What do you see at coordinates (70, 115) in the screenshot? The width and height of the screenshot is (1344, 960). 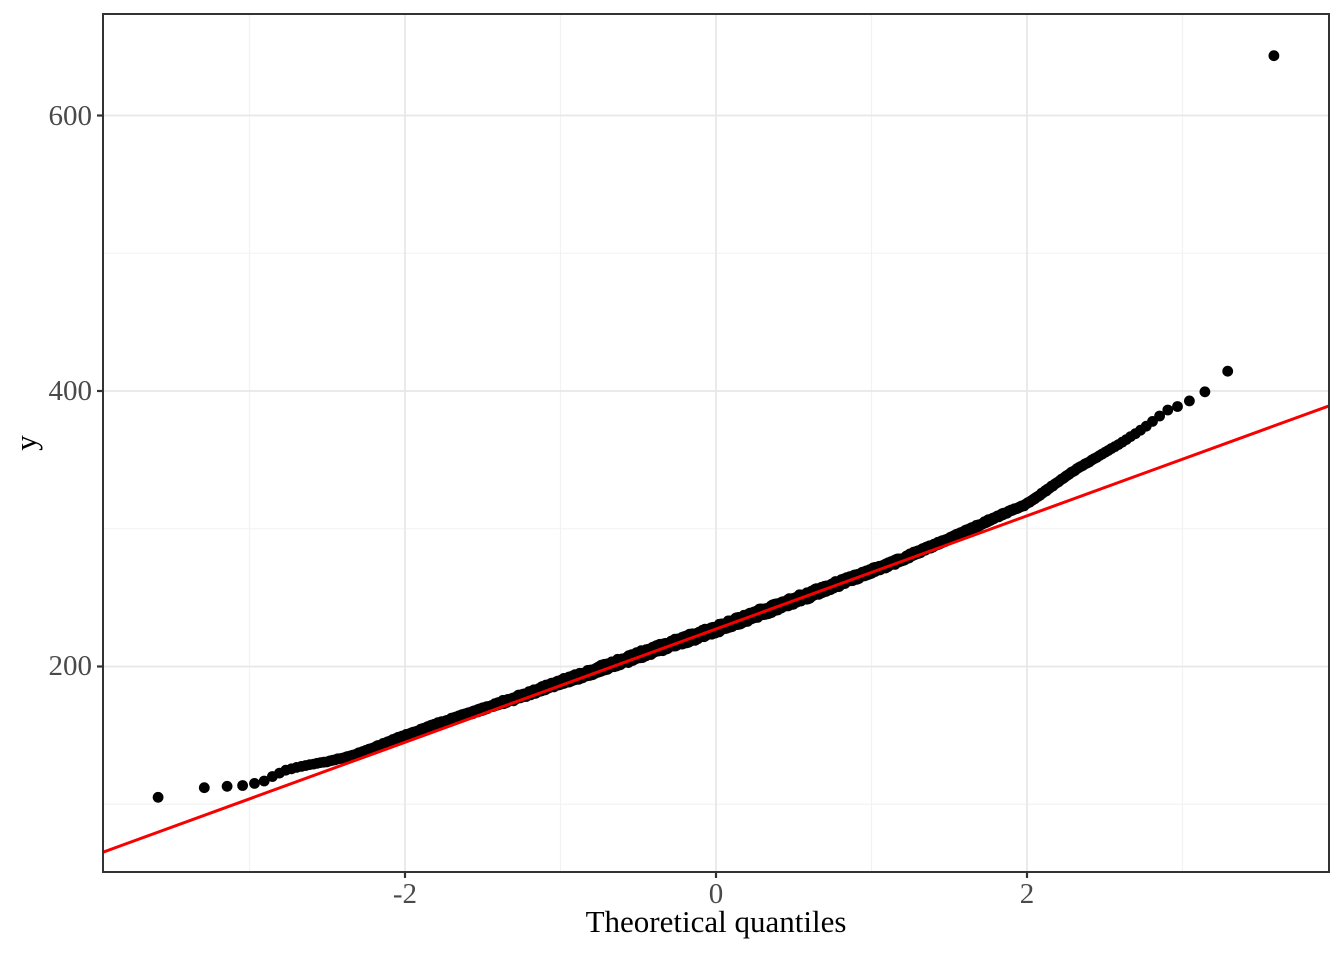 I see `y-tick-label: 600` at bounding box center [70, 115].